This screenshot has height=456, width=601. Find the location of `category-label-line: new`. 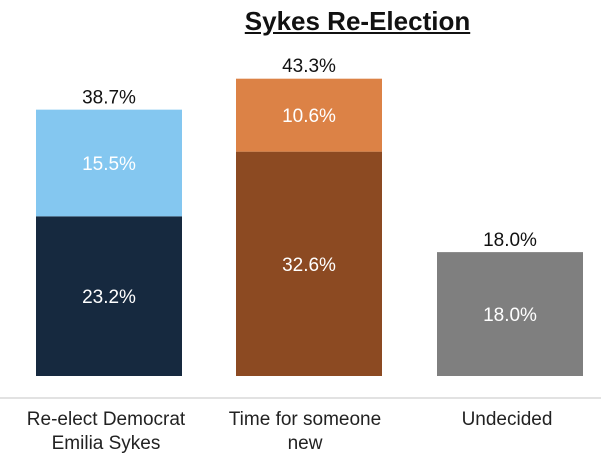

category-label-line: new is located at coordinates (305, 443).